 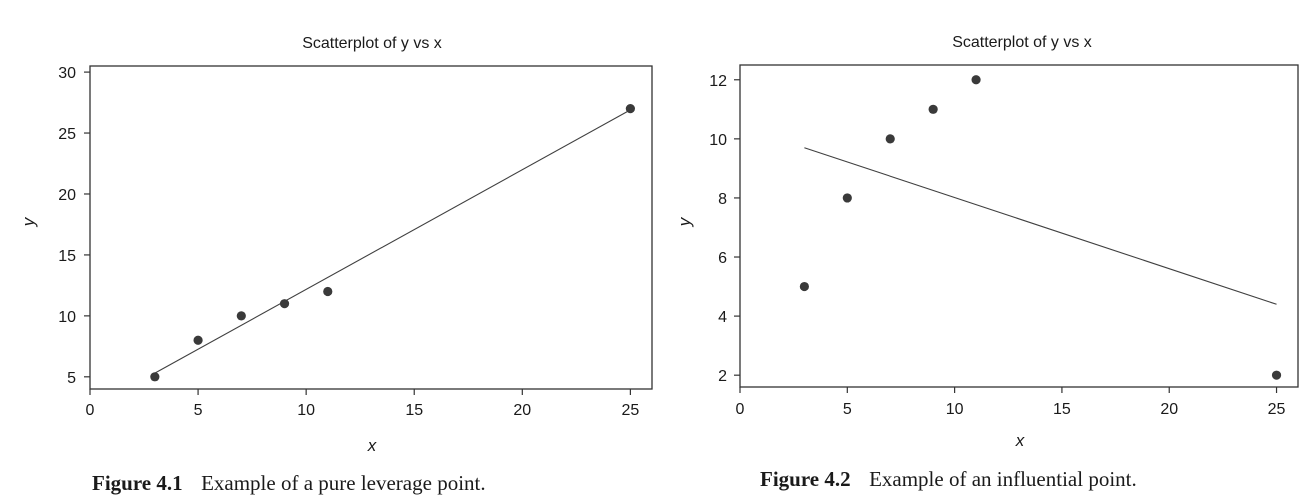 What do you see at coordinates (137, 483) in the screenshot?
I see `caption-number: Figure 4.1` at bounding box center [137, 483].